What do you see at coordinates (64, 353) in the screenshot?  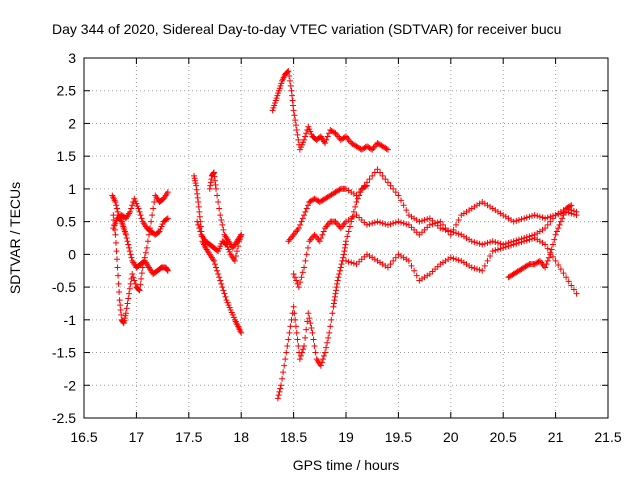 I see `y-tick-label: -1.5` at bounding box center [64, 353].